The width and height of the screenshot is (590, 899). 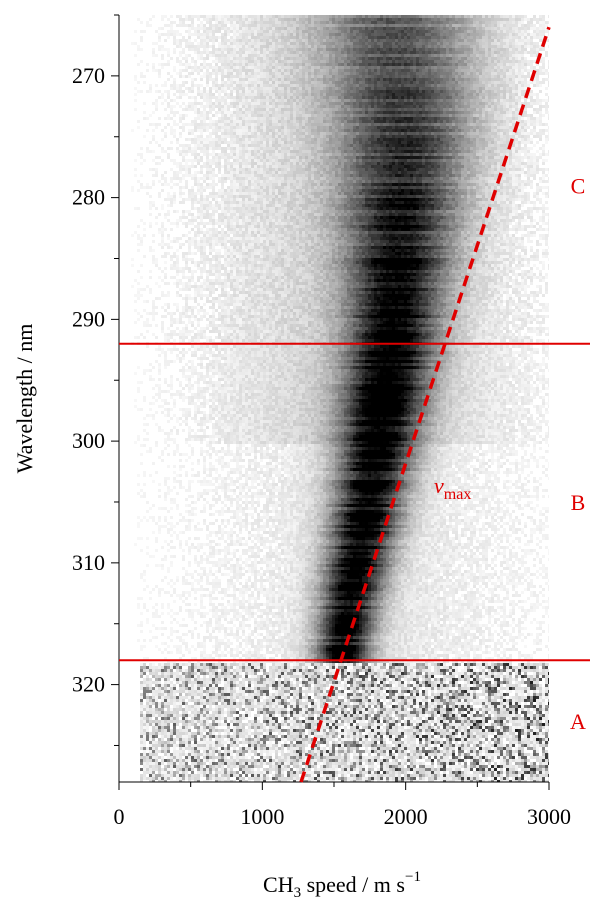 What do you see at coordinates (88, 75) in the screenshot?
I see `y-tick-label-270: 270` at bounding box center [88, 75].